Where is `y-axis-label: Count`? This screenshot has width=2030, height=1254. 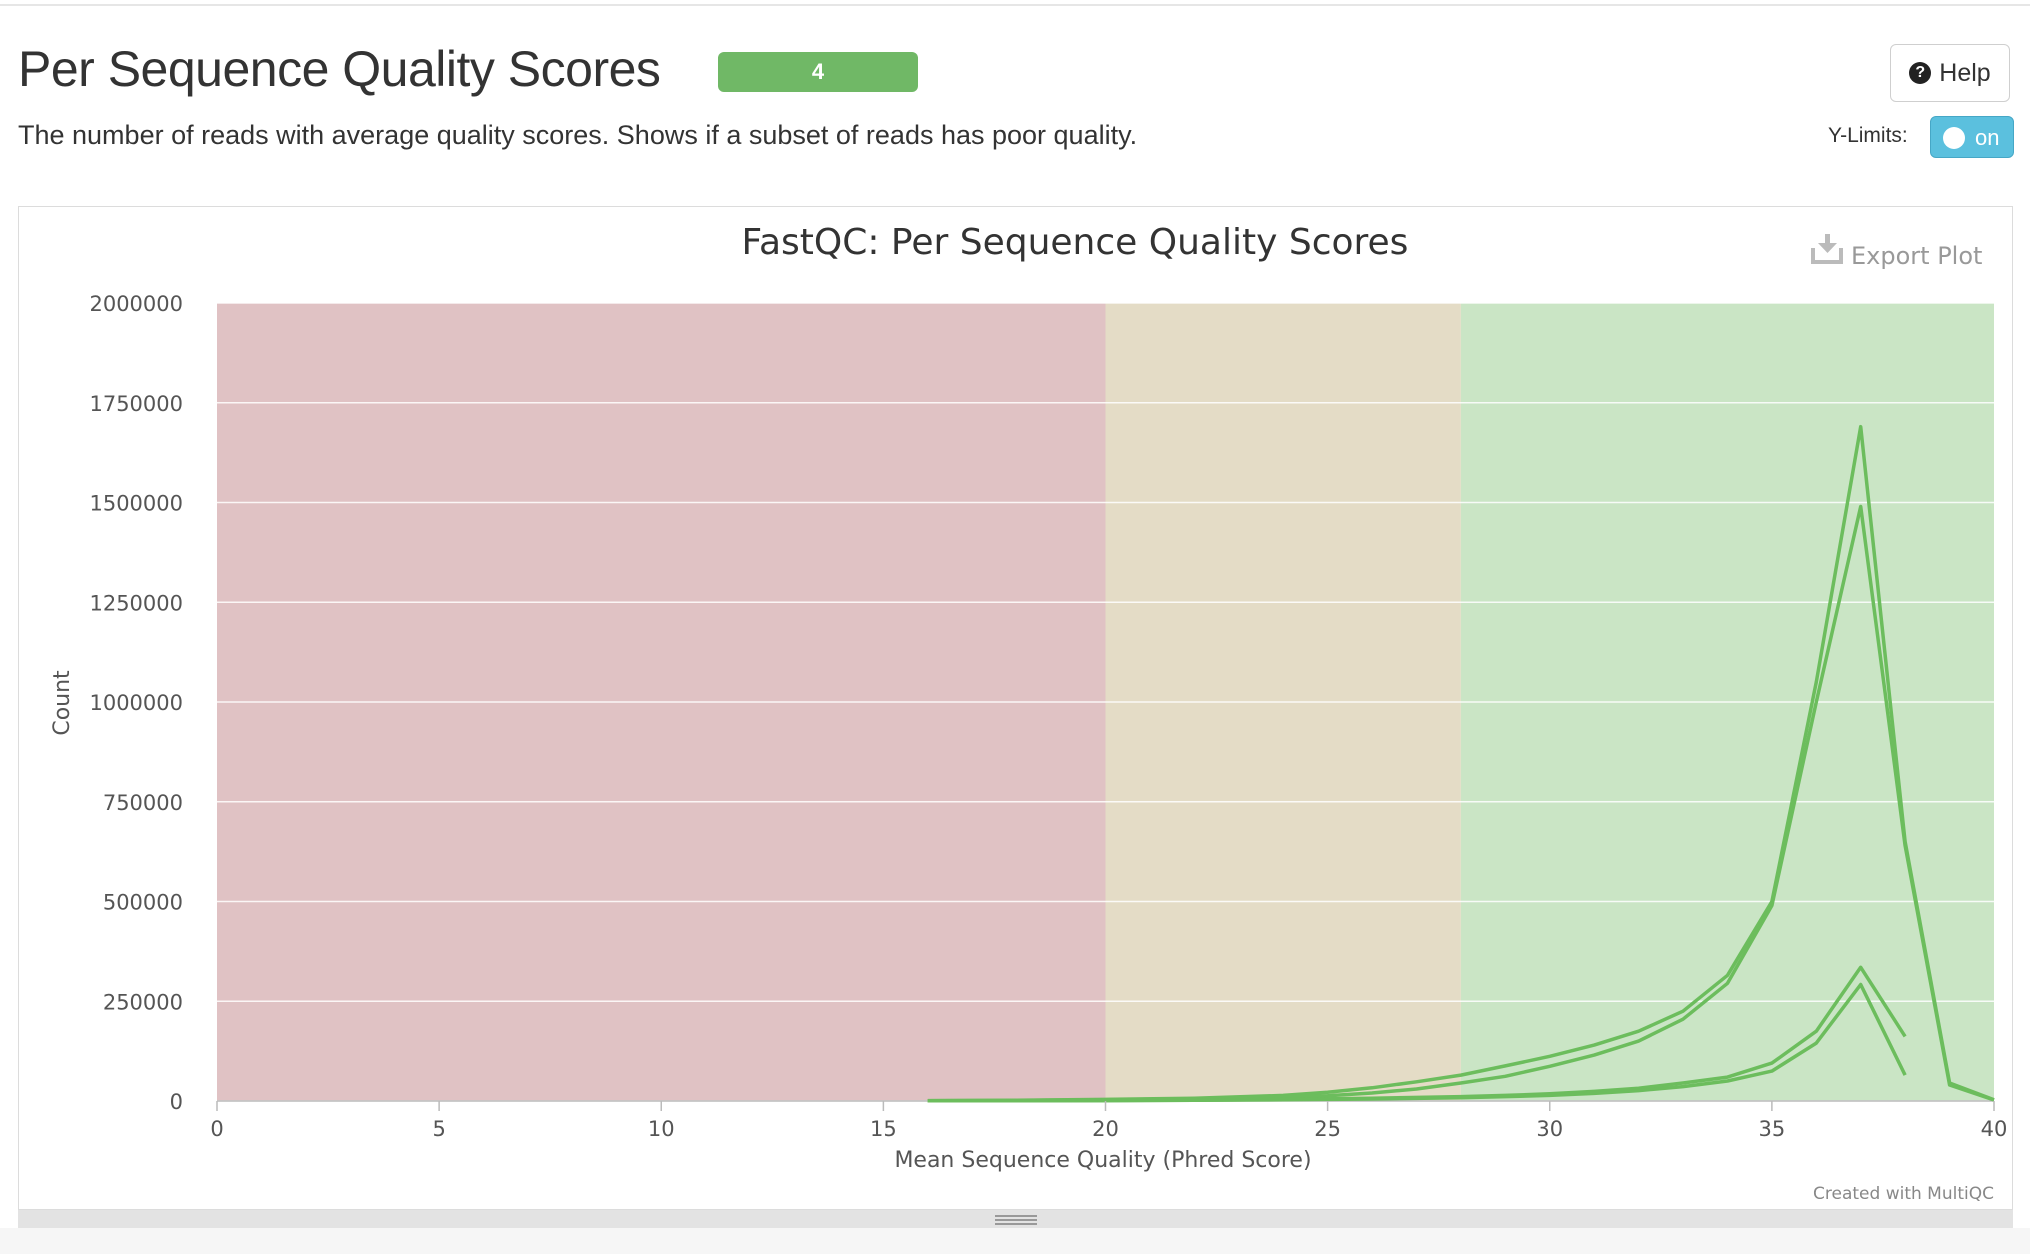 y-axis-label: Count is located at coordinates (62, 703).